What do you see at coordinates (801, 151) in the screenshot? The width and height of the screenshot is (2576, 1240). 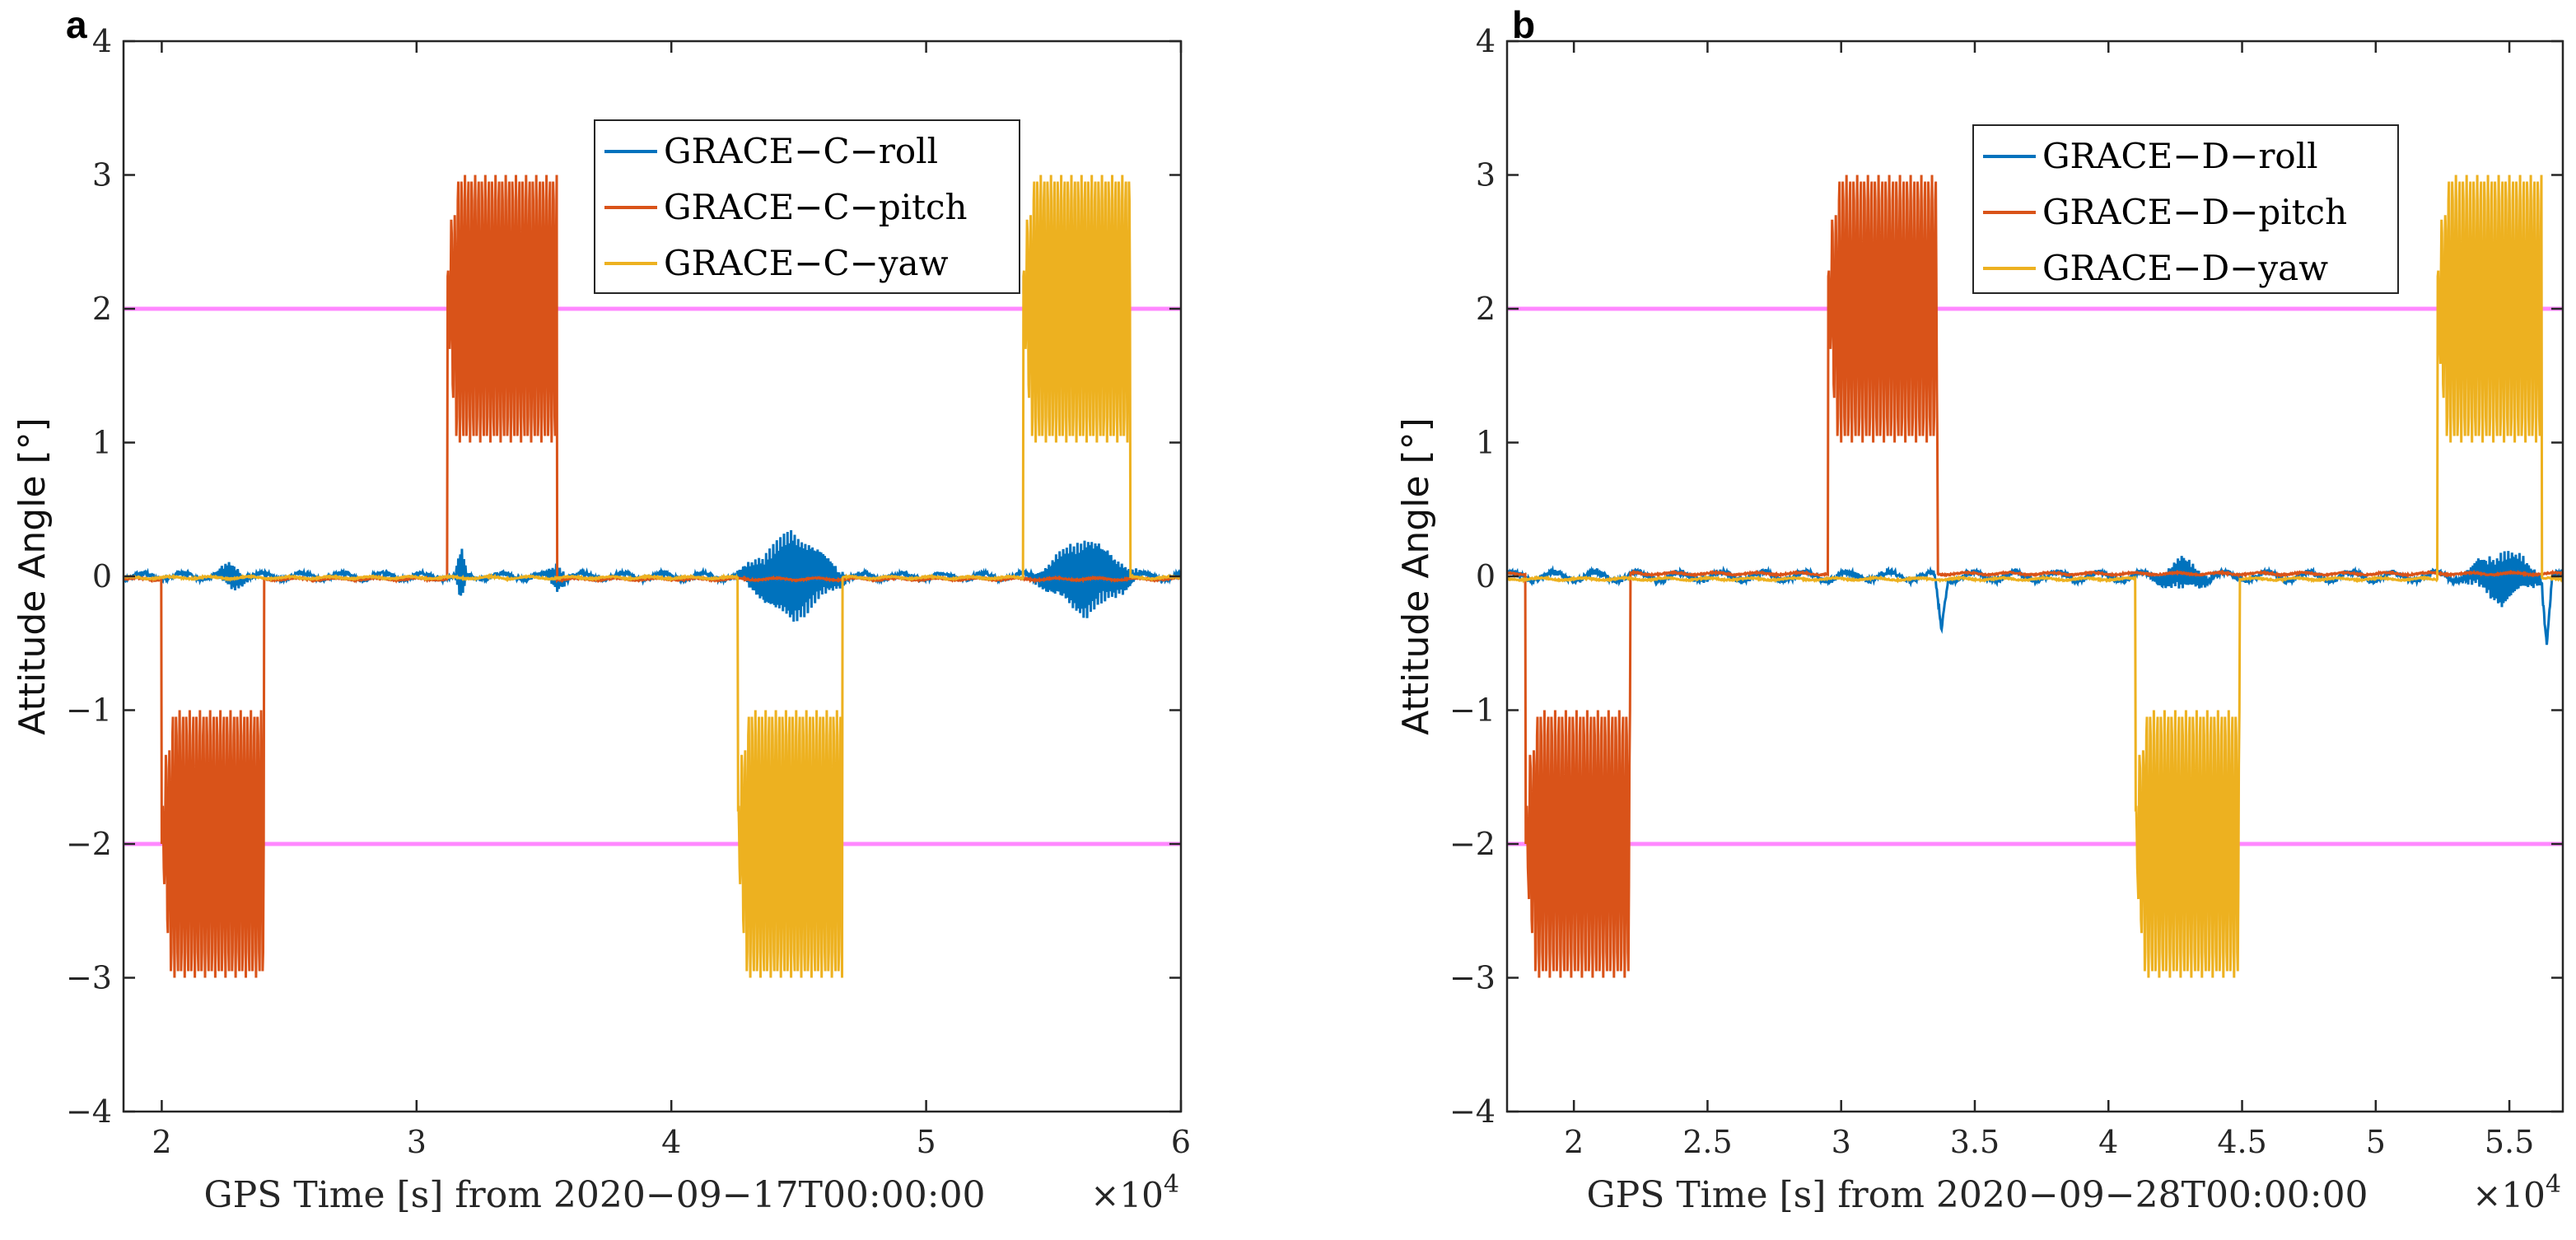 I see `legend-entry: GRACE−C−roll` at bounding box center [801, 151].